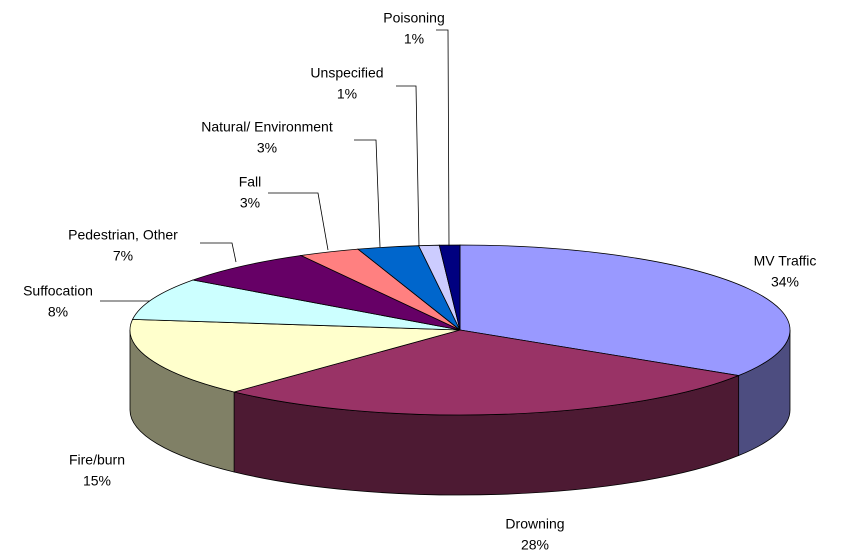 This screenshot has height=556, width=843. I want to click on slice-label: Unspecified, so click(346, 73).